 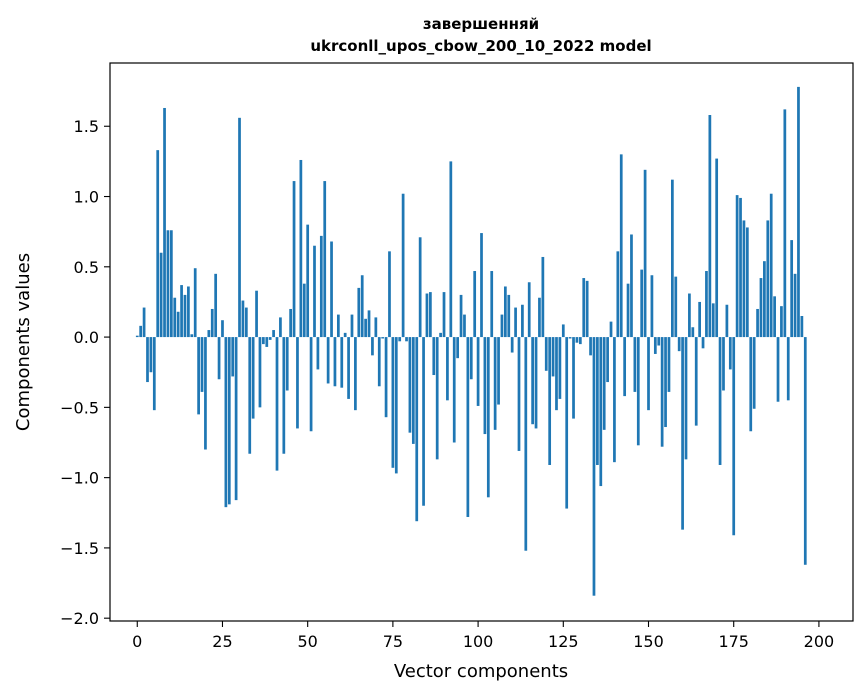 I want to click on y-tick-label: 0.5, so click(x=86, y=267).